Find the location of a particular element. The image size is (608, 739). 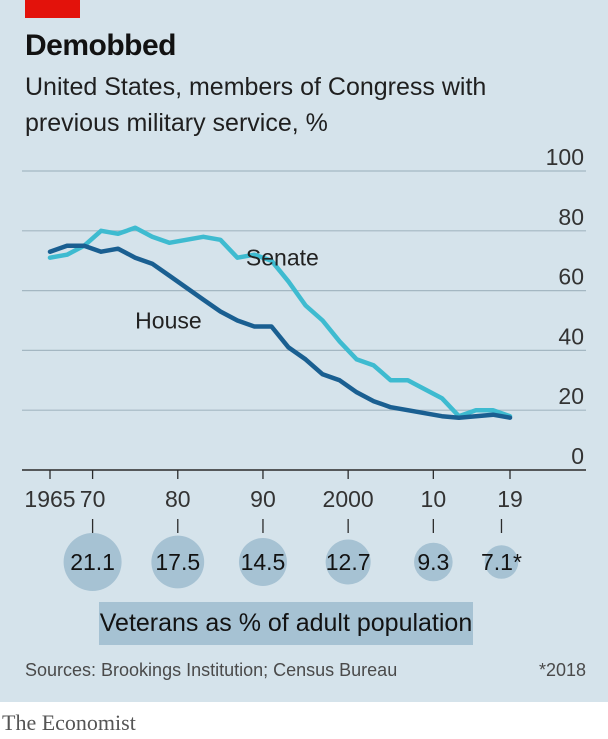

y-tick-label: 40 is located at coordinates (571, 336).